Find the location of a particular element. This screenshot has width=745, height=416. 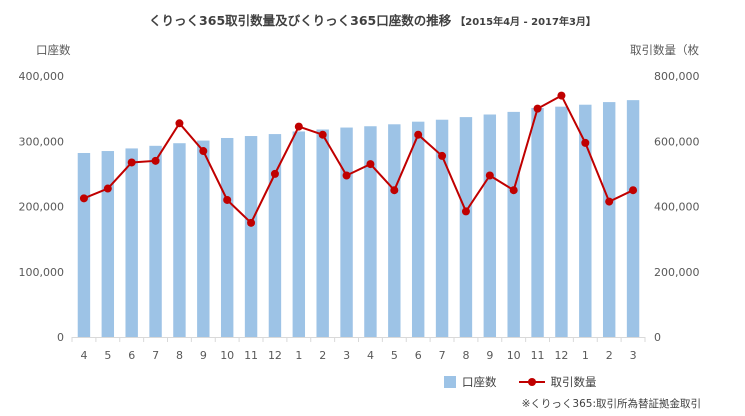

legend-line-label: 取引数量 is located at coordinates (573, 382).